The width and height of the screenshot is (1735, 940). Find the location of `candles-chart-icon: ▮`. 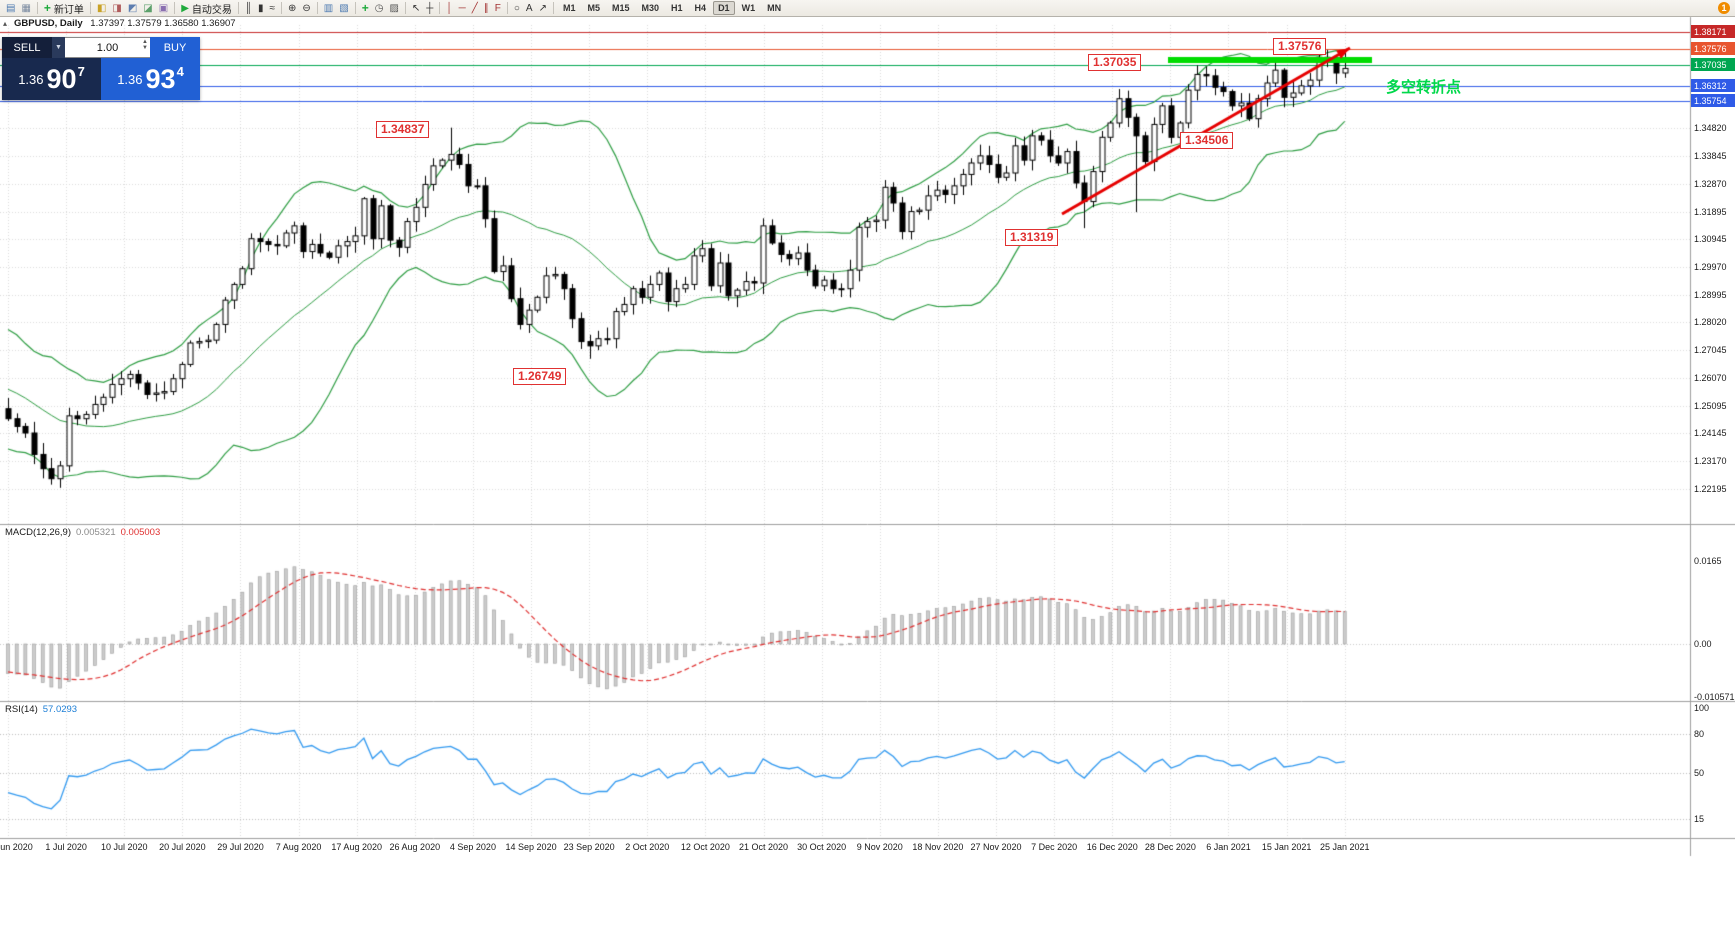

candles-chart-icon: ▮ is located at coordinates (260, 8).